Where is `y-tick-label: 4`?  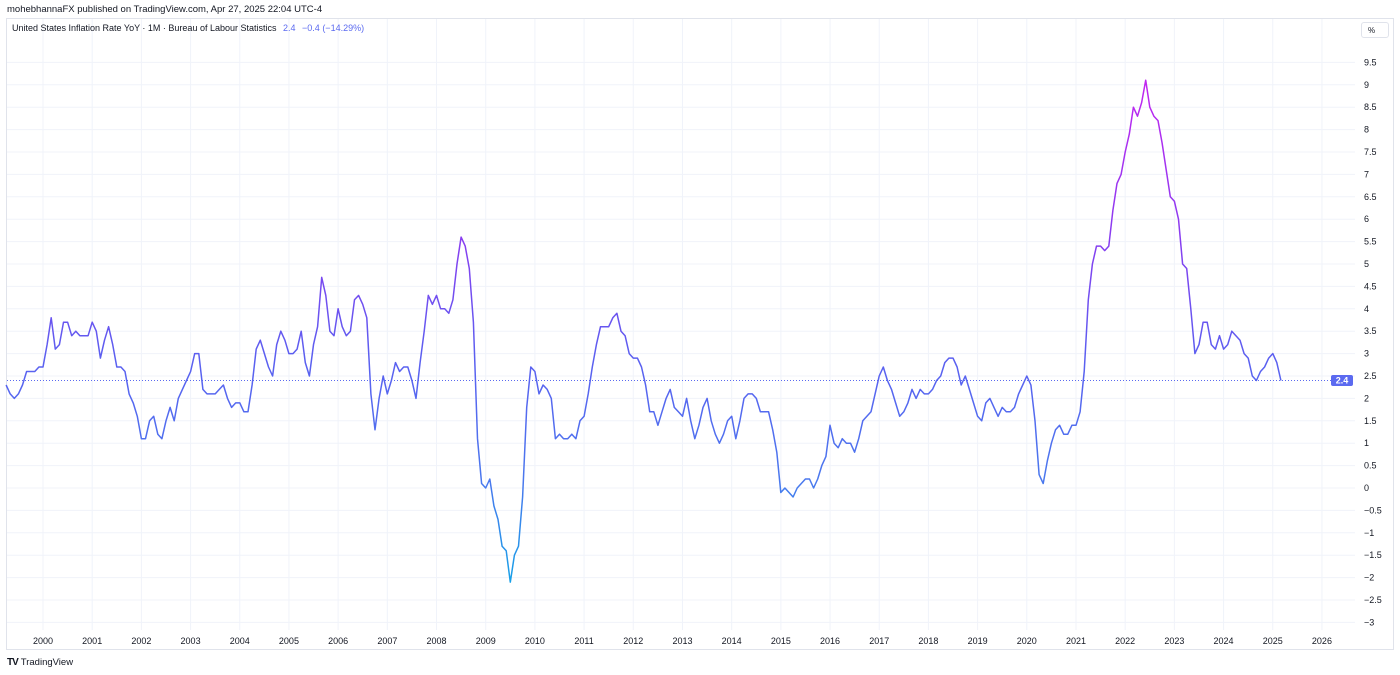
y-tick-label: 4 is located at coordinates (1366, 309).